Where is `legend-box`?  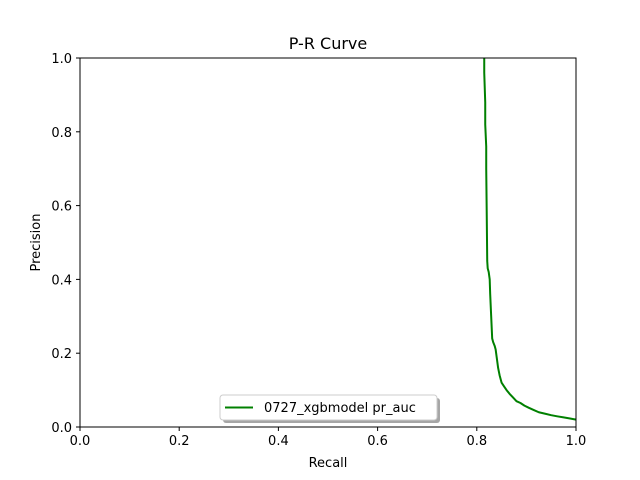 legend-box is located at coordinates (328, 407).